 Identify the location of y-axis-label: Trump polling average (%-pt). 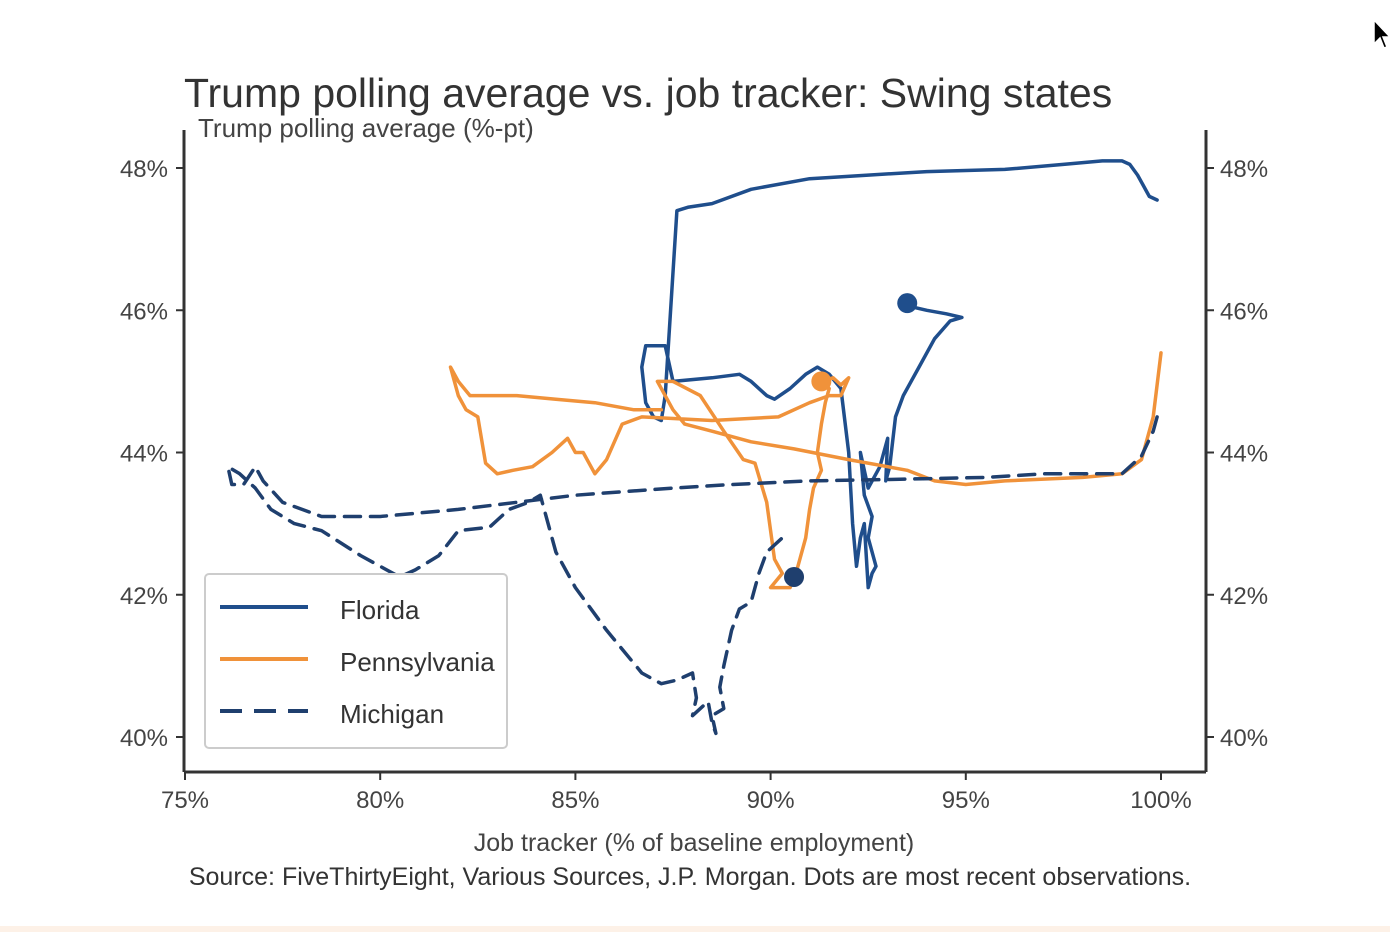
(366, 128).